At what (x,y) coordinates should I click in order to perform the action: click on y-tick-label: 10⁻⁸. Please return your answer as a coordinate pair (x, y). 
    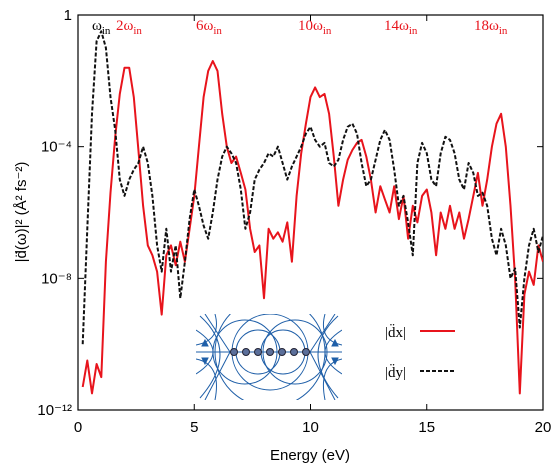
    Looking at the image, I should click on (56, 278).